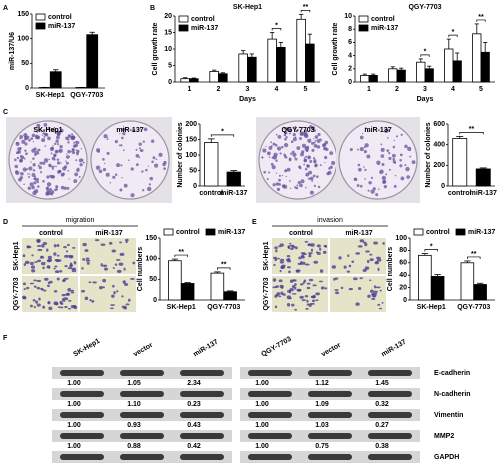  What do you see at coordinates (194, 425) in the screenshot?
I see `band-intensity: 0.43` at bounding box center [194, 425].